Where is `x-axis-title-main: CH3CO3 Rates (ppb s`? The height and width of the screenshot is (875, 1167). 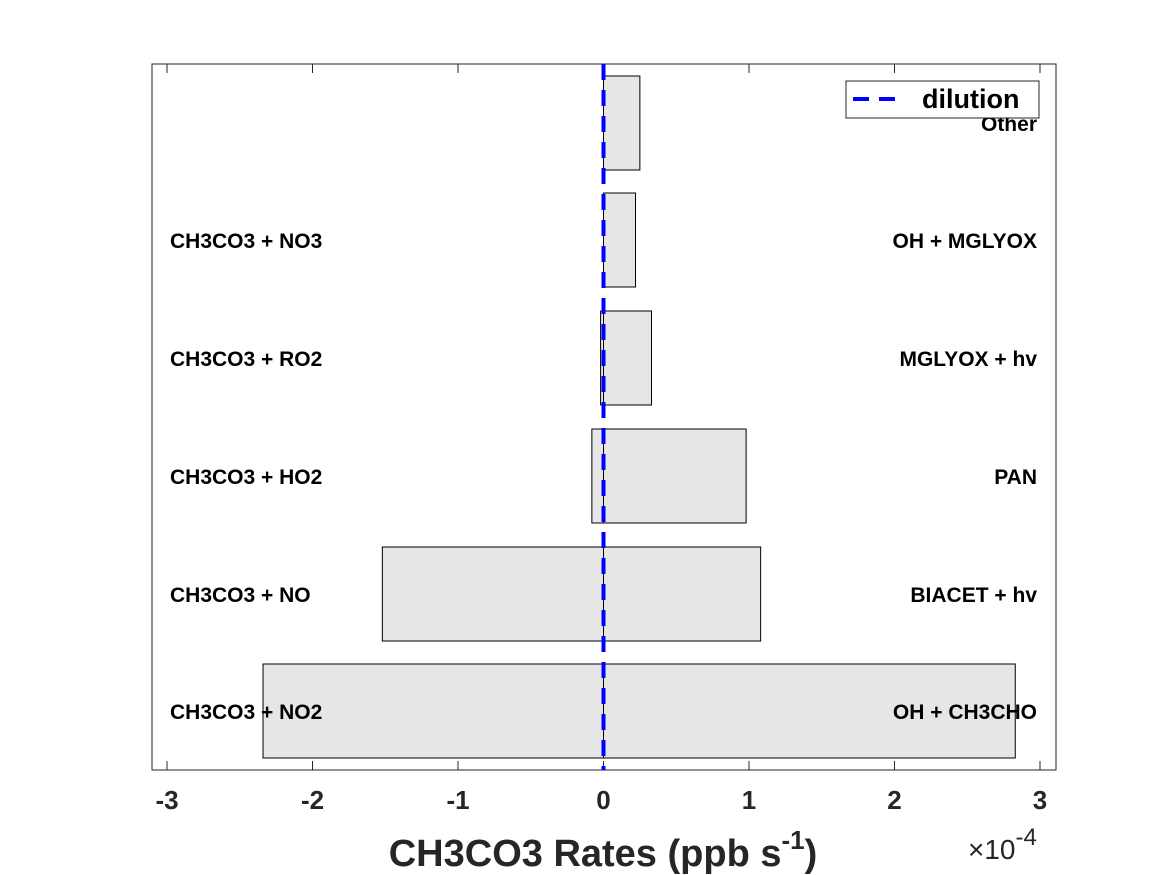 x-axis-title-main: CH3CO3 Rates (ppb s is located at coordinates (585, 854).